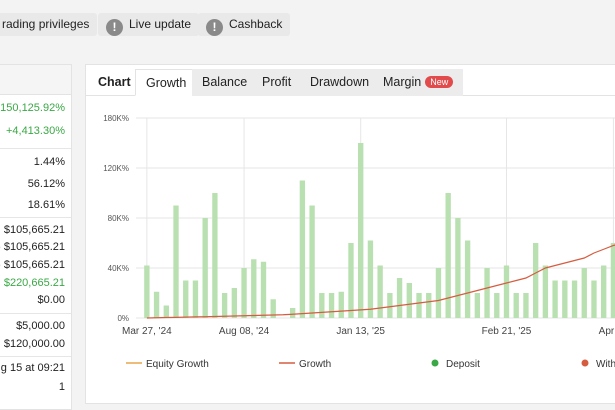  I want to click on y-tick-label: 120K%, so click(116, 168).